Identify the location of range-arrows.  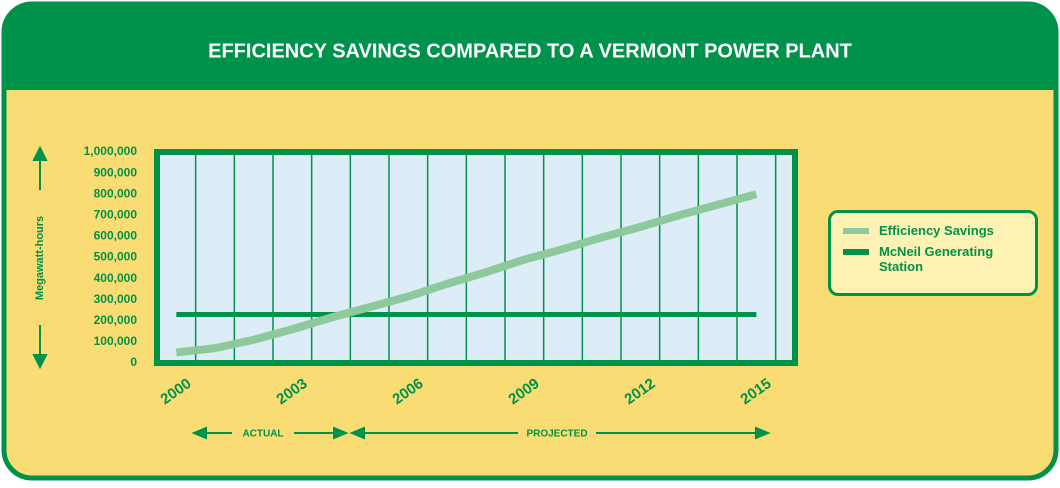
(481, 433).